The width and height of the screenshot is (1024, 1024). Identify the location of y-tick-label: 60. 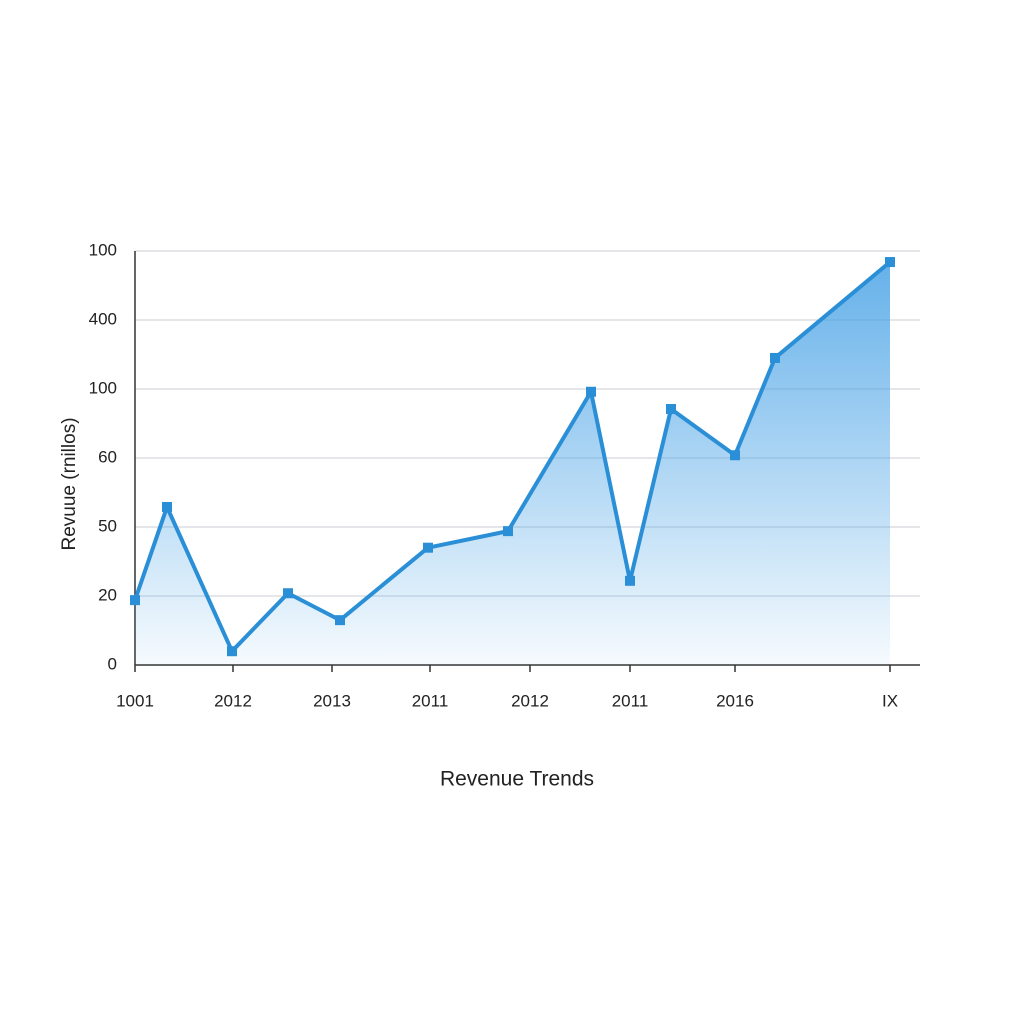
(107, 456).